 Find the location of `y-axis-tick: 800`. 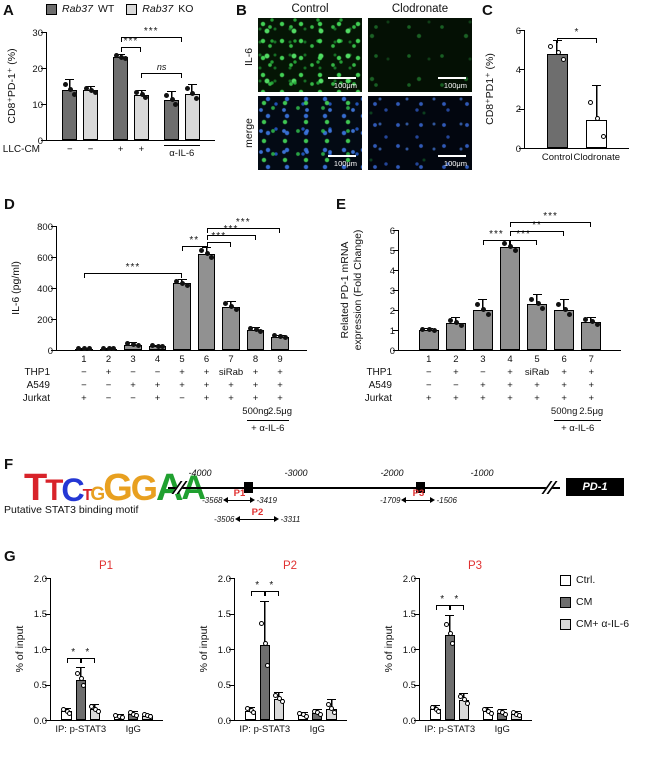

y-axis-tick: 800 is located at coordinates (47, 227).